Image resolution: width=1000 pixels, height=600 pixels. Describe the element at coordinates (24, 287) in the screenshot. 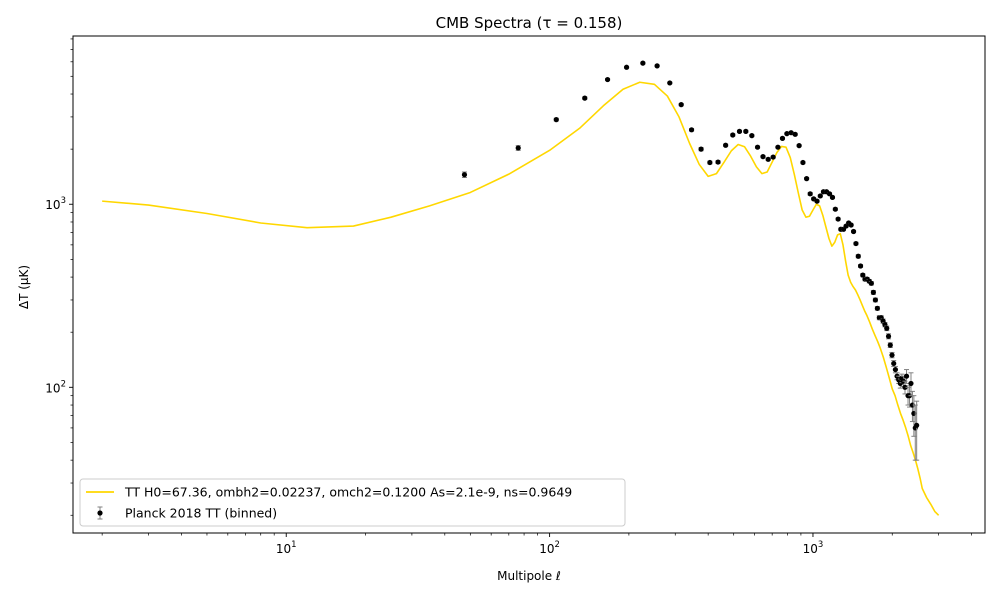

I see `y-axis-label: ΔT (μK)` at that location.